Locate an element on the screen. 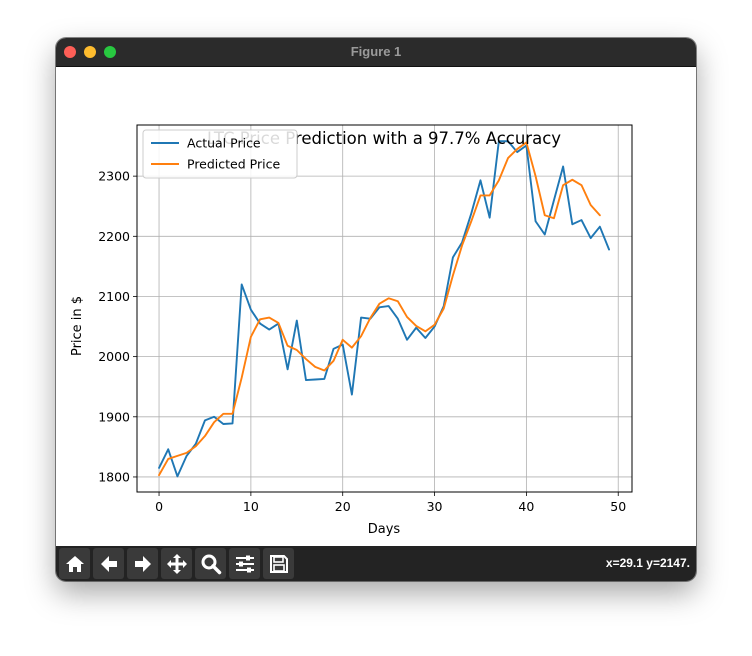 Image resolution: width=752 pixels, height=656 pixels. y-tick-label: 1800 is located at coordinates (114, 476).